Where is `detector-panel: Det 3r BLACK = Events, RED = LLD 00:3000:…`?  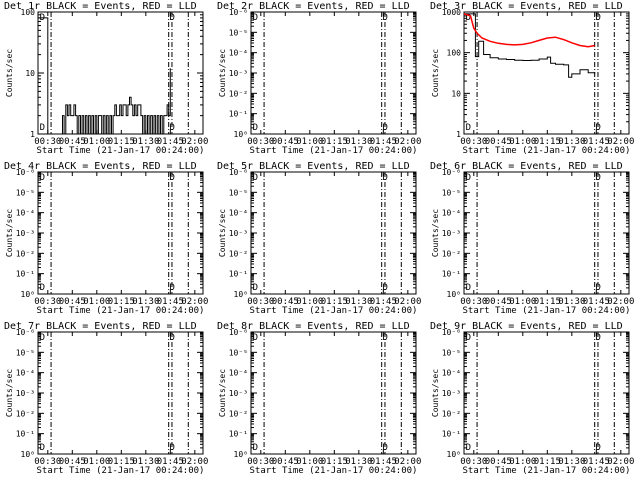 detector-panel: Det 3r BLACK = Events, RED = LLD 00:3000:… is located at coordinates (532, 78).